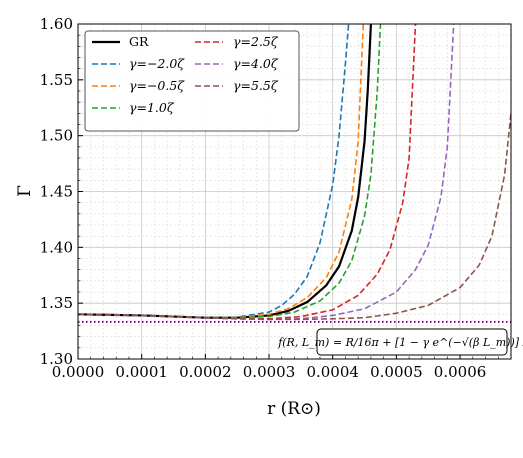  I want to click on legend-label-4: γ=2.5ζ, so click(256, 41).